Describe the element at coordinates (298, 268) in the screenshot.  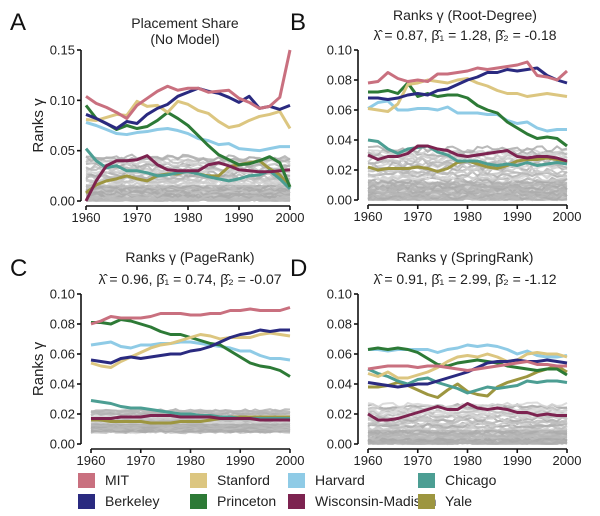
I see `panel-letter: D` at that location.